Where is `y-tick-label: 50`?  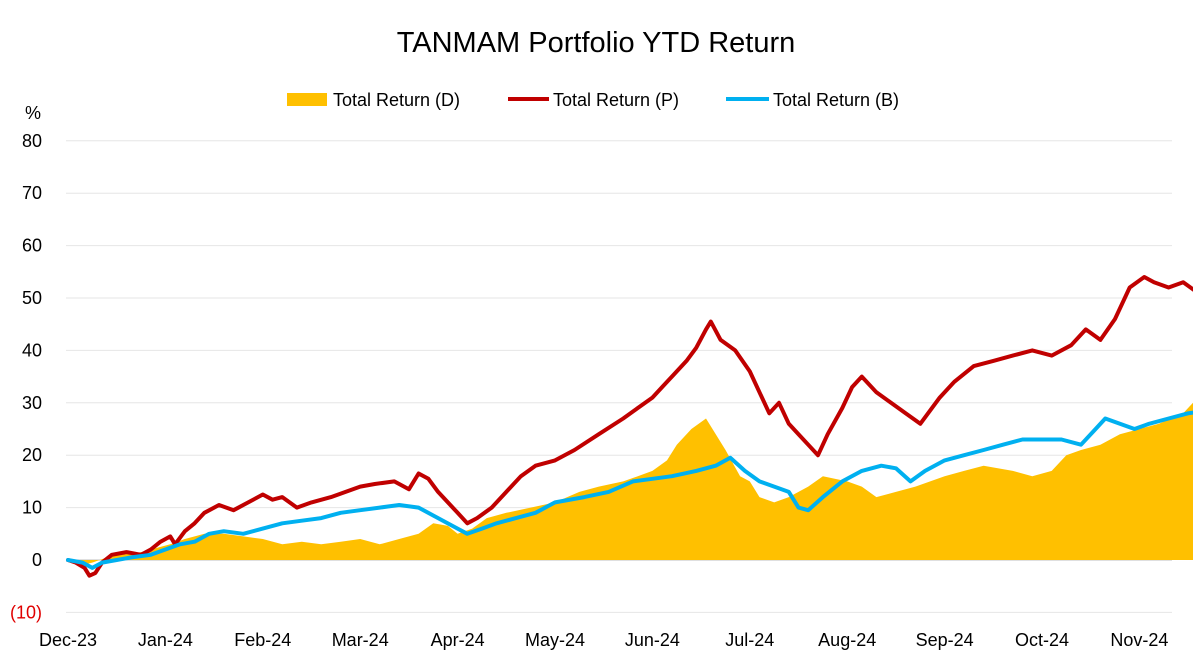
y-tick-label: 50 is located at coordinates (32, 298).